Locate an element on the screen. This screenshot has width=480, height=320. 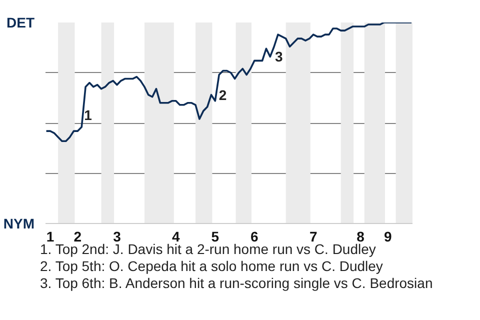
annotation: 2 is located at coordinates (222, 94).